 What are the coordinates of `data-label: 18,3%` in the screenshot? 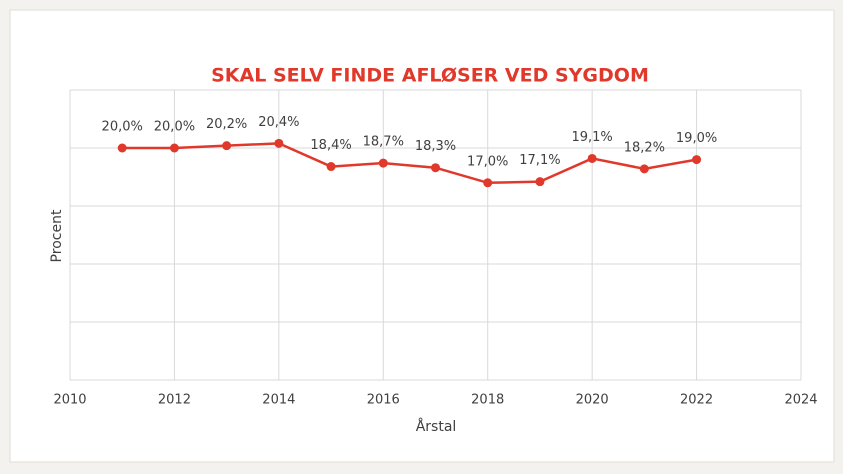 It's located at (435, 146).